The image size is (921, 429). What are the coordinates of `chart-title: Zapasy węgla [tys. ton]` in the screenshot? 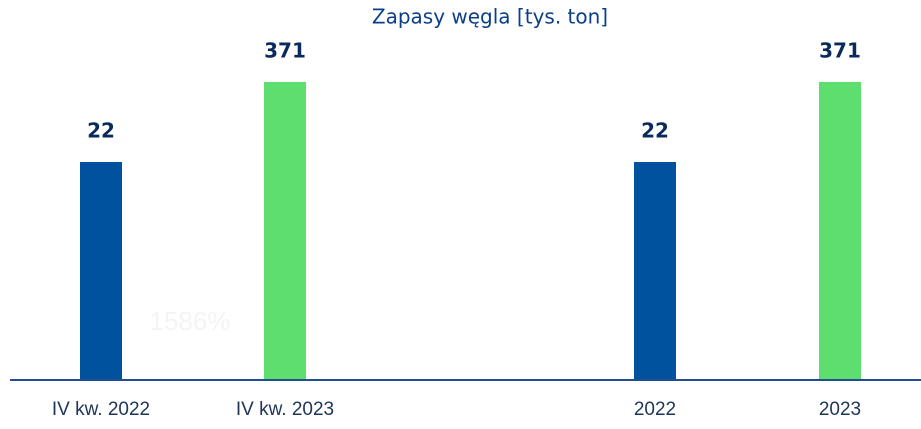 It's located at (490, 17).